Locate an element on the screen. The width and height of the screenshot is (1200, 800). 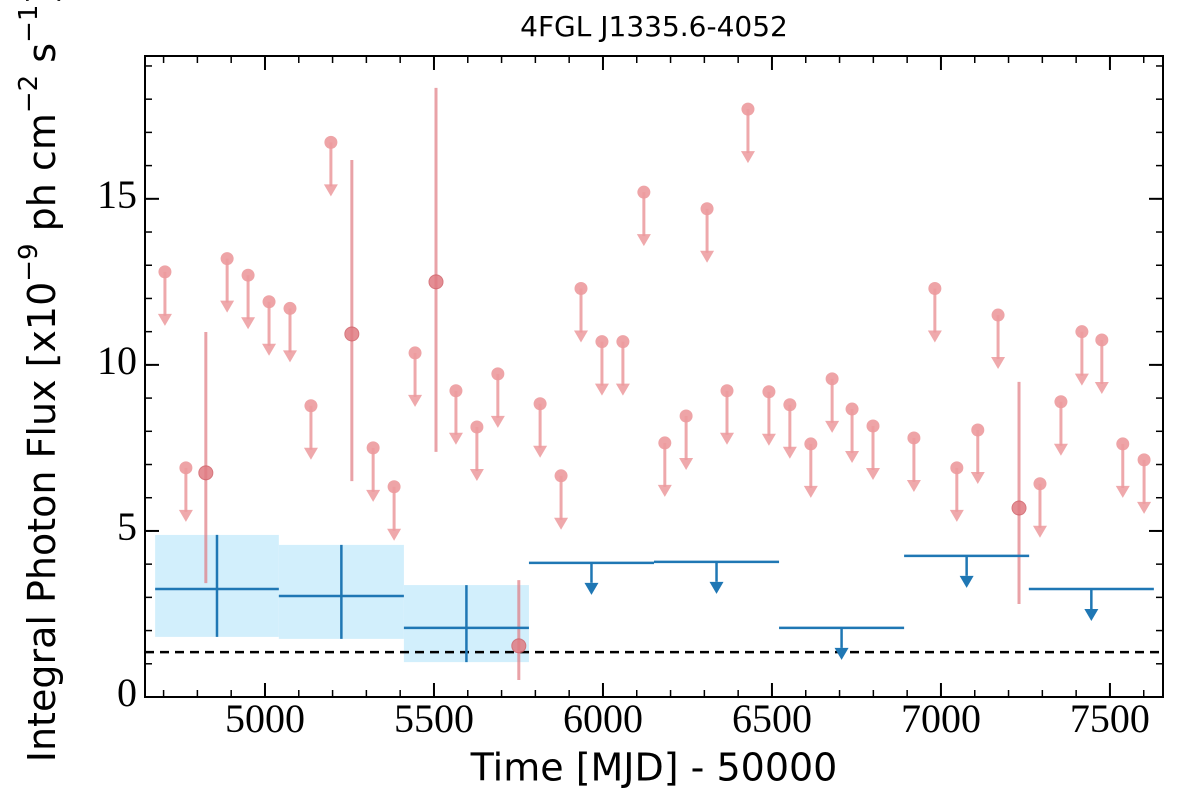
y-tick-label: 15 is located at coordinates (117, 194).